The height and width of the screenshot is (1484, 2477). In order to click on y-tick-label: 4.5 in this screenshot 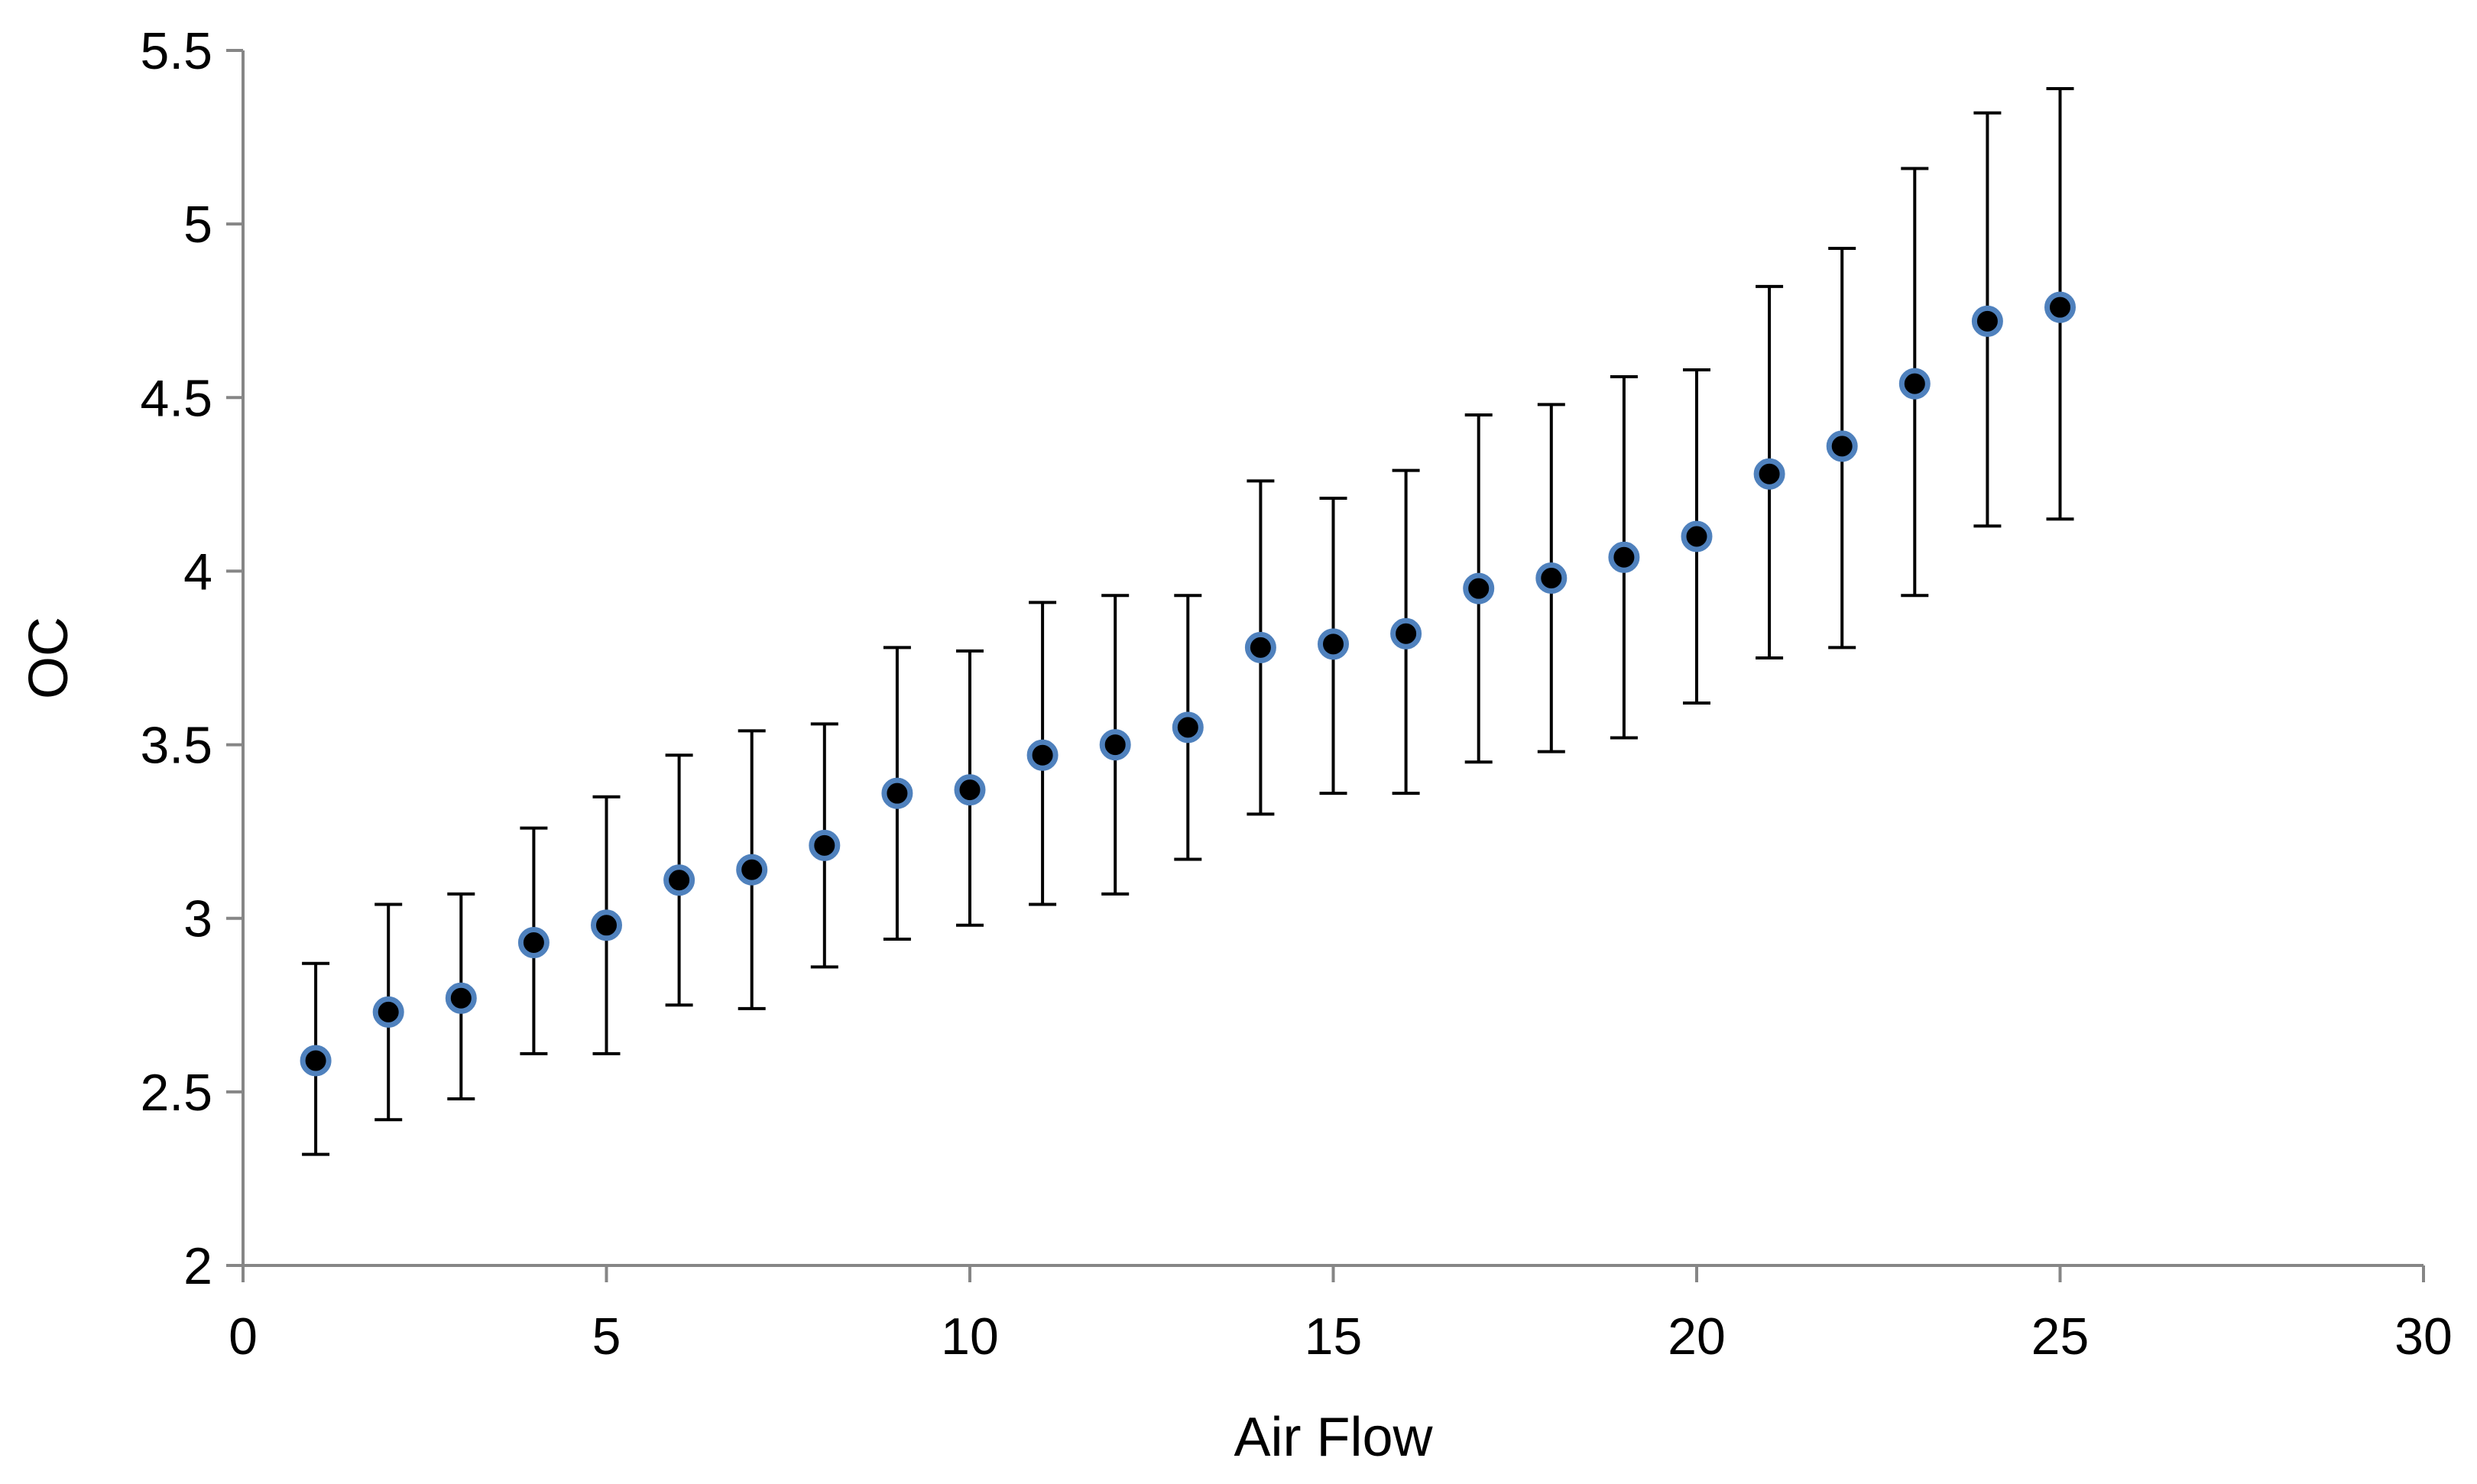, I will do `click(176, 398)`.